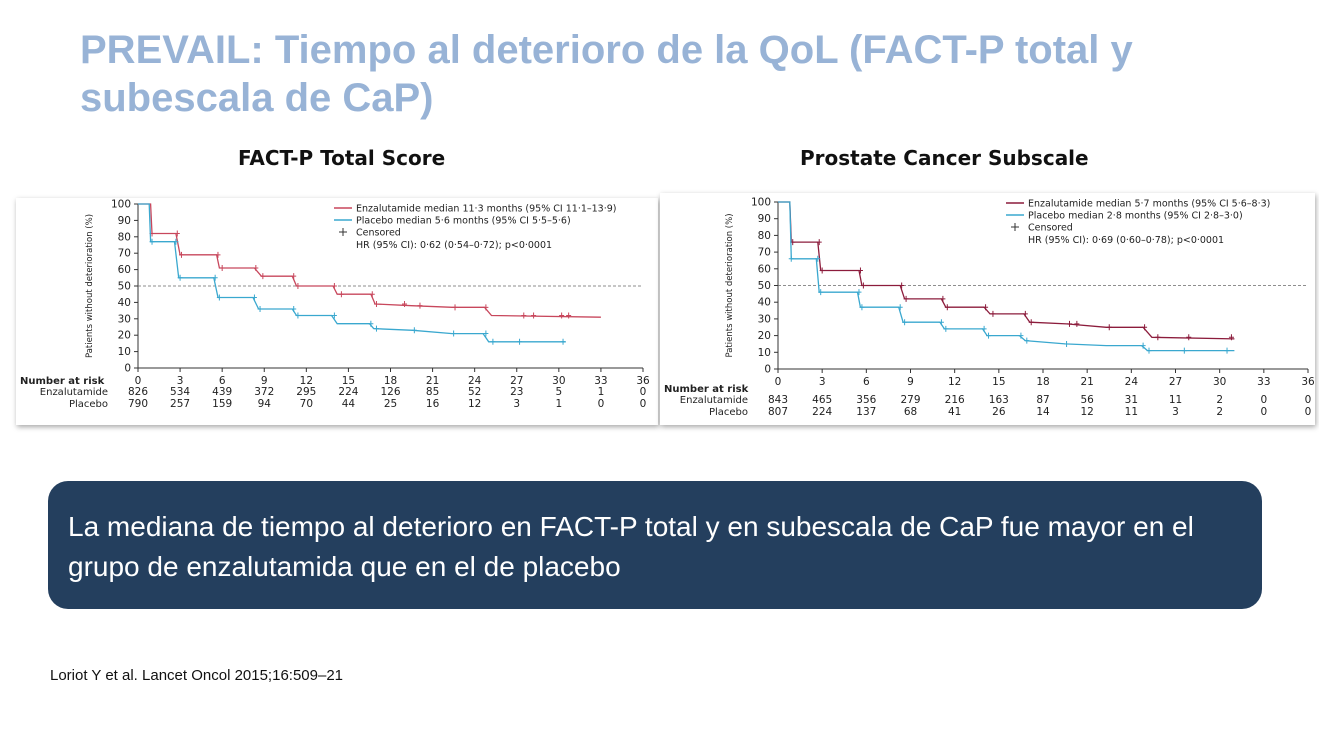 Image resolution: width=1319 pixels, height=741 pixels. I want to click on chart-heading-total: FACT-P Total Score, so click(342, 158).